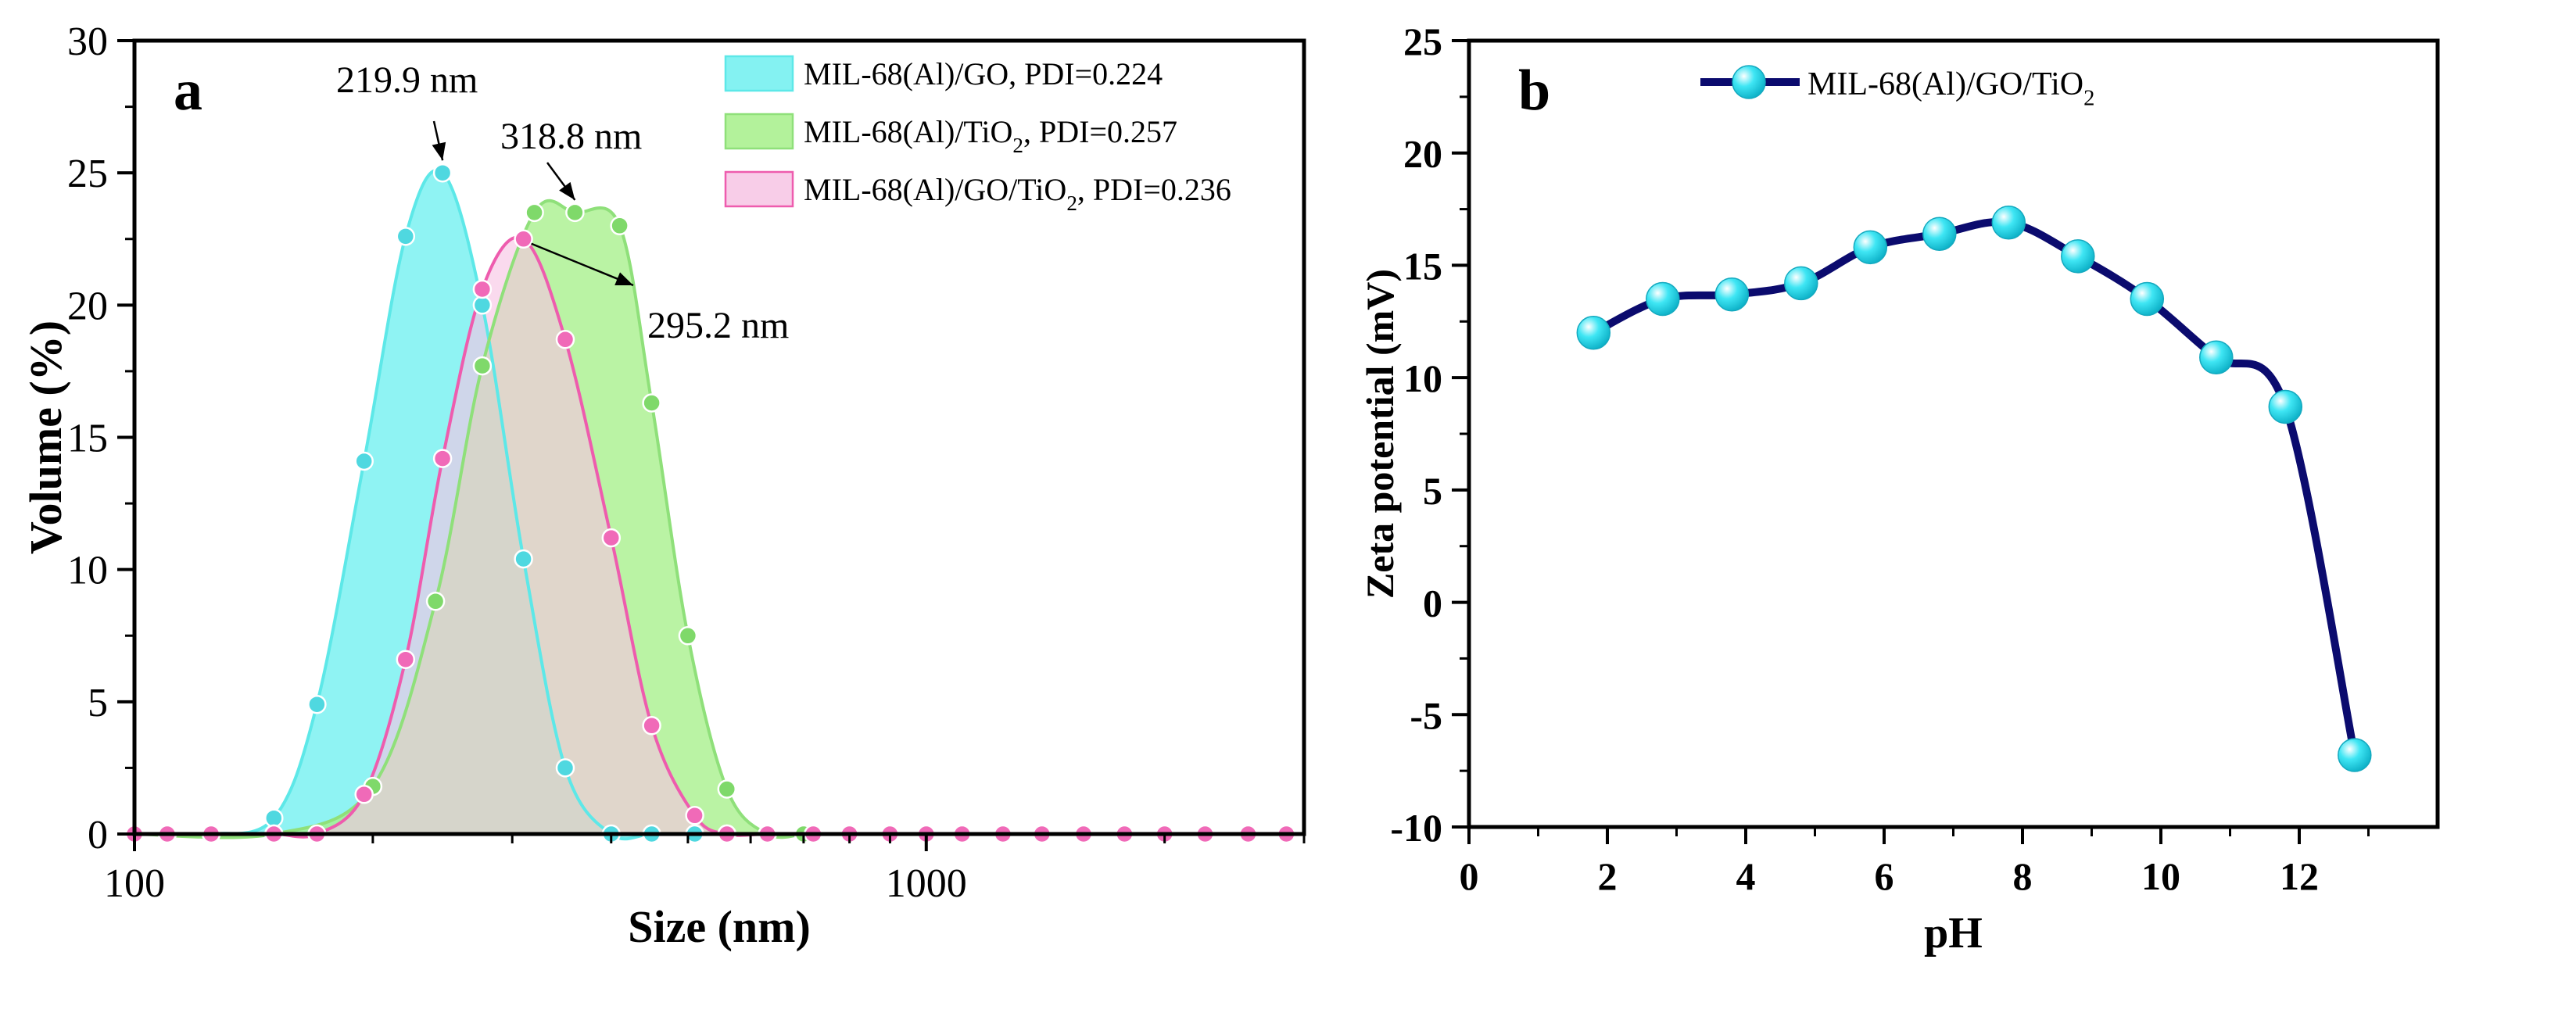  What do you see at coordinates (188, 91) in the screenshot?
I see `chart-a-panel-letter: a` at bounding box center [188, 91].